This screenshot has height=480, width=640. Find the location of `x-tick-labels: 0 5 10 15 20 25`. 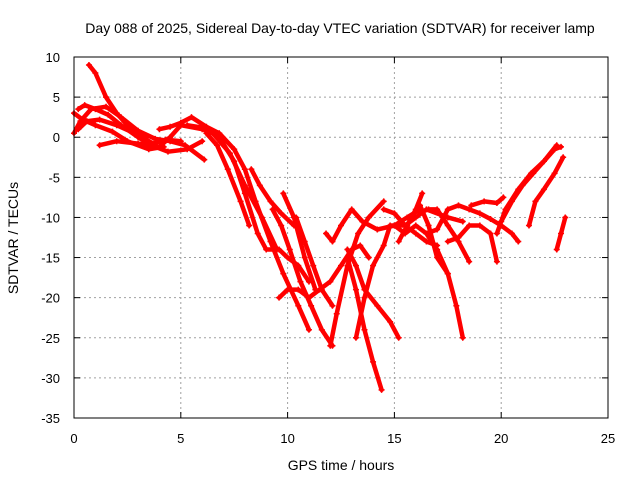

x-tick-labels: 0 5 10 15 20 25 is located at coordinates (342, 438).